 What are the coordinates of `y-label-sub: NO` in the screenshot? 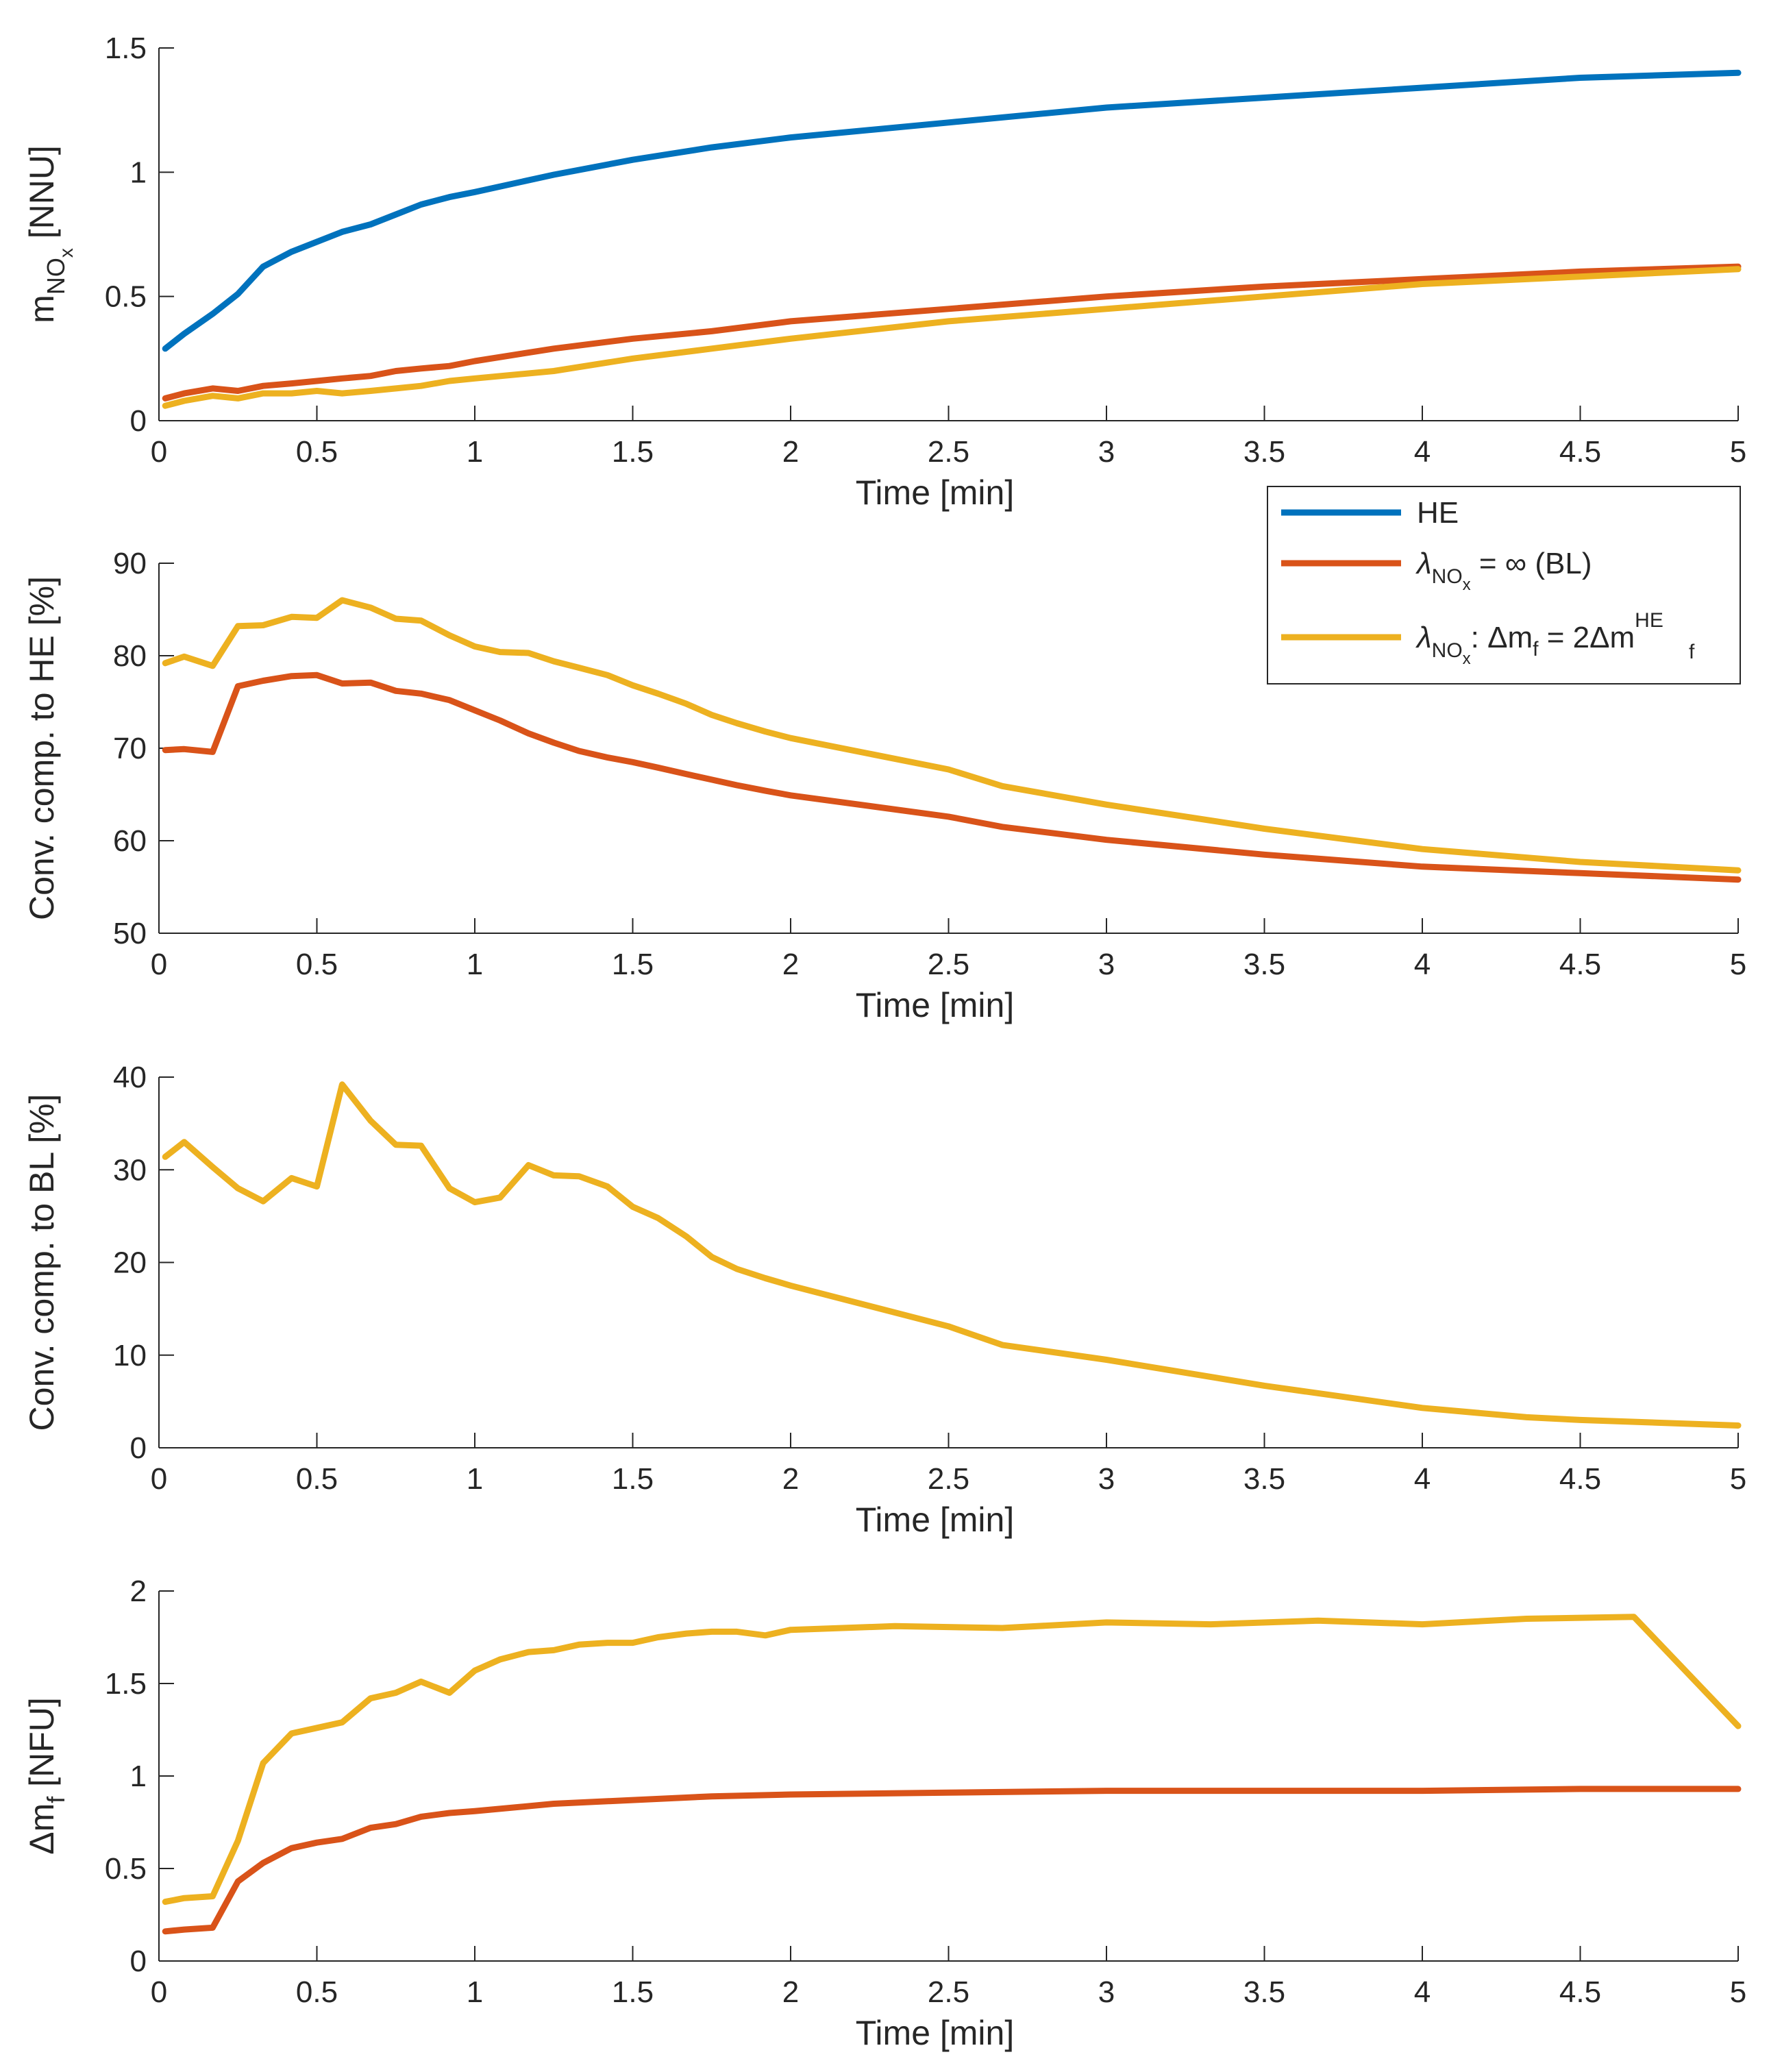 It's located at (56, 276).